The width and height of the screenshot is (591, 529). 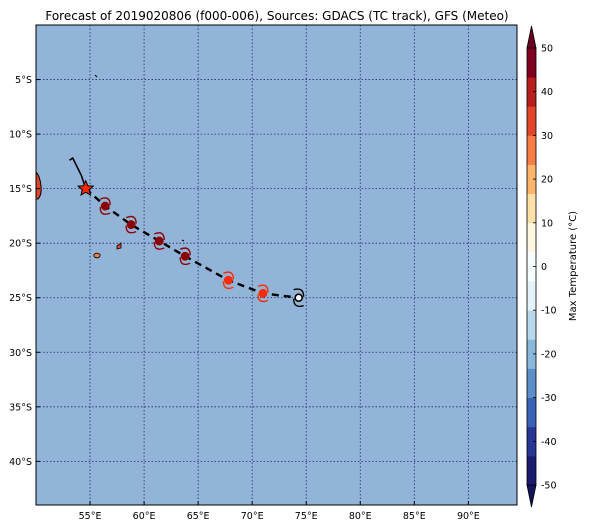 What do you see at coordinates (23, 80) in the screenshot?
I see `y-tick-label: 5°S` at bounding box center [23, 80].